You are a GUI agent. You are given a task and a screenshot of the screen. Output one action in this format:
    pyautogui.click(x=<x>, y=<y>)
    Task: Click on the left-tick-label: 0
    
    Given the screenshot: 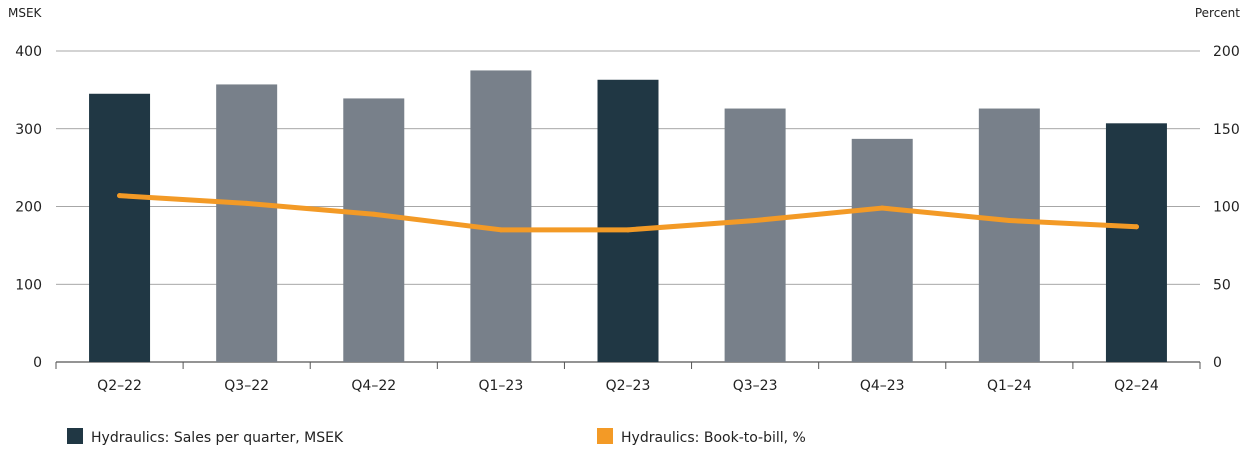 What is the action you would take?
    pyautogui.click(x=37, y=363)
    